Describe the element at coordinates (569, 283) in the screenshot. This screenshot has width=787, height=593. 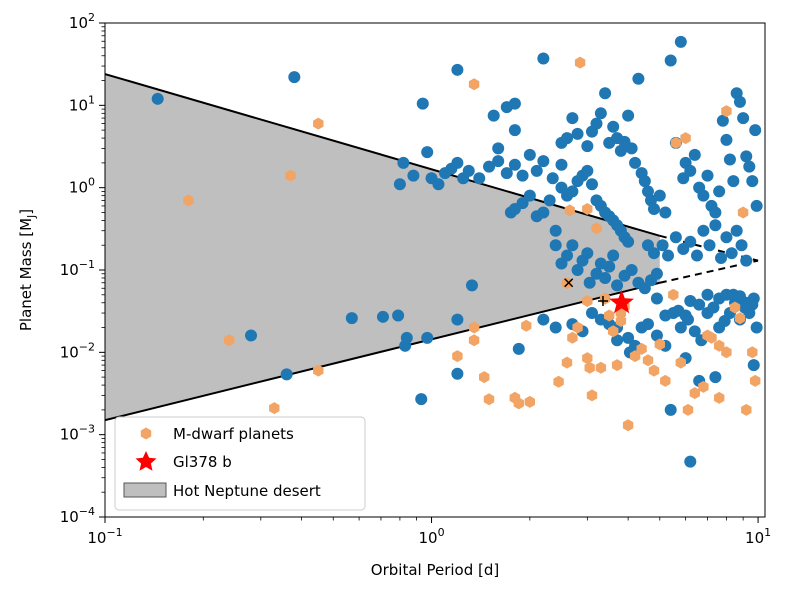
I see `x-marker` at that location.